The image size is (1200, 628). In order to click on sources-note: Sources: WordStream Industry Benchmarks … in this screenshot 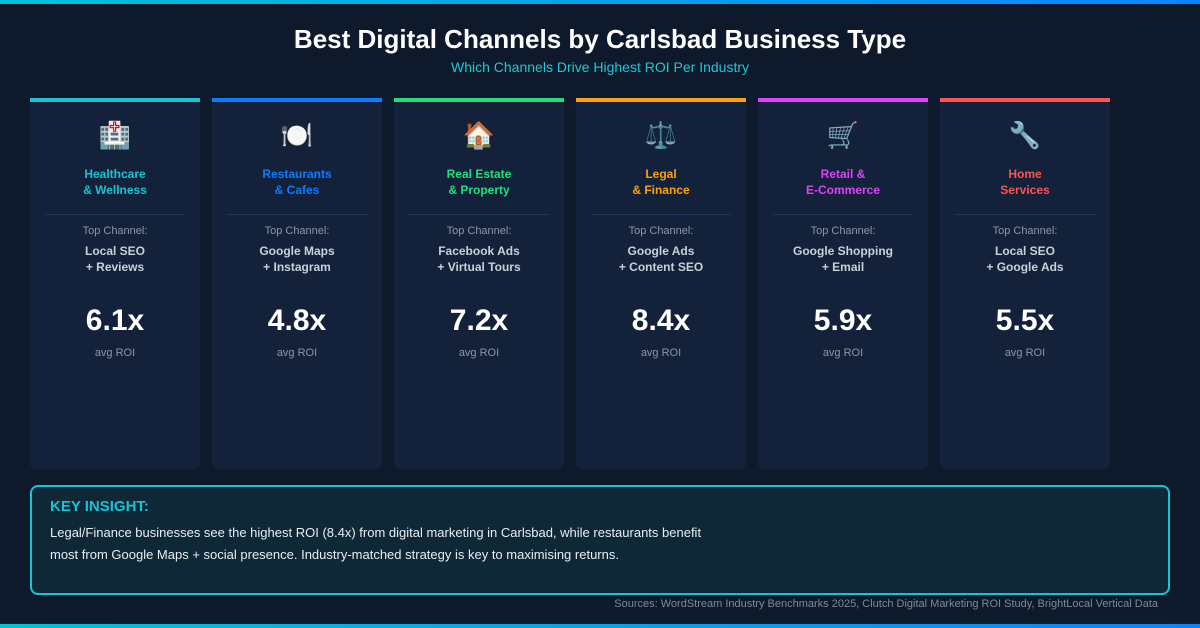, I will do `click(886, 604)`.